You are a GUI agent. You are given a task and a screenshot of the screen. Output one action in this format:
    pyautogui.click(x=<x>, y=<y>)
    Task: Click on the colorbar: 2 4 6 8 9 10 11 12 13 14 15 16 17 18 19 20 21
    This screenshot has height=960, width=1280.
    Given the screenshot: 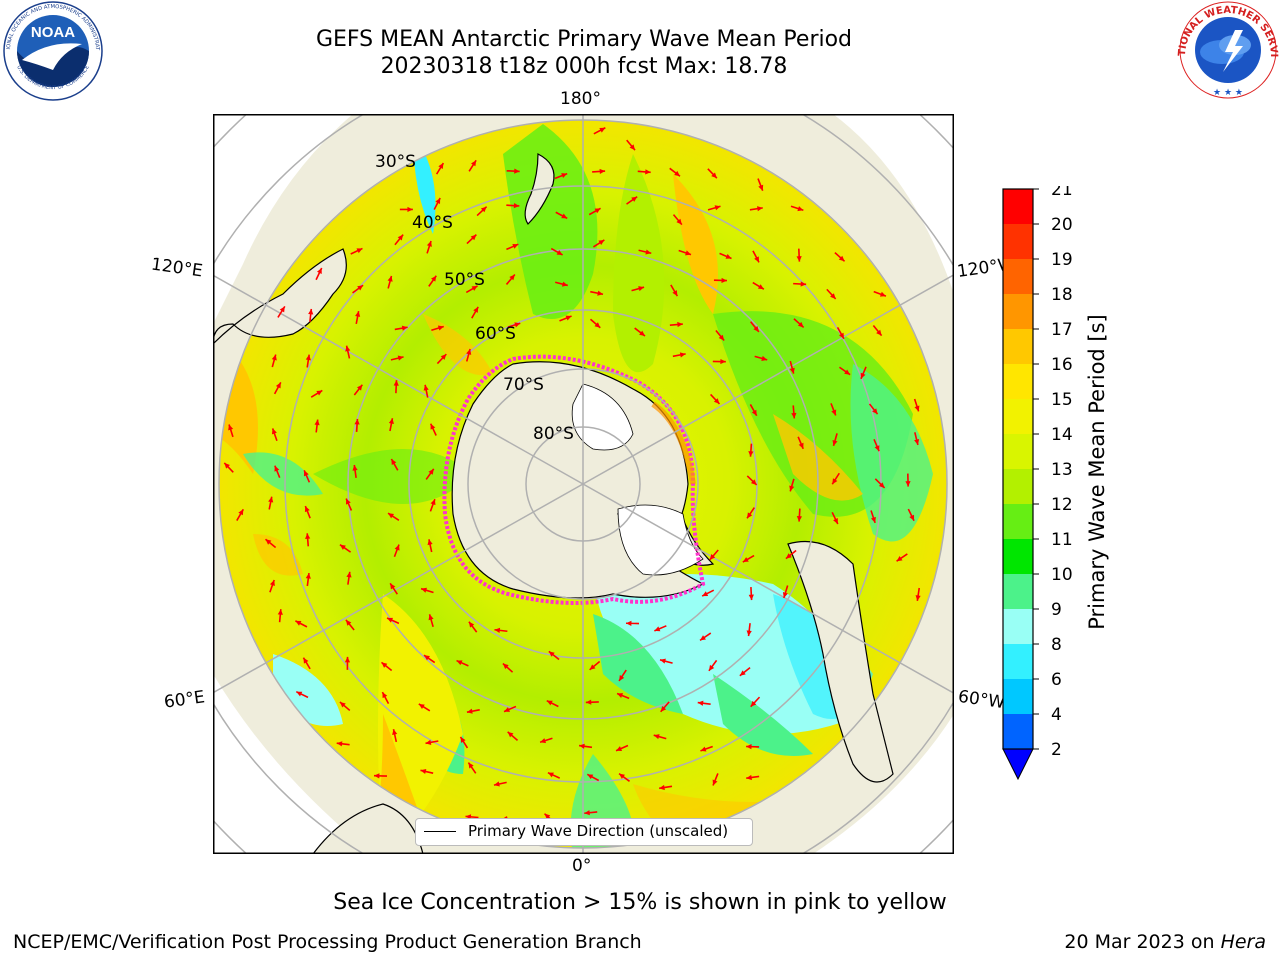 What is the action you would take?
    pyautogui.click(x=1037, y=483)
    